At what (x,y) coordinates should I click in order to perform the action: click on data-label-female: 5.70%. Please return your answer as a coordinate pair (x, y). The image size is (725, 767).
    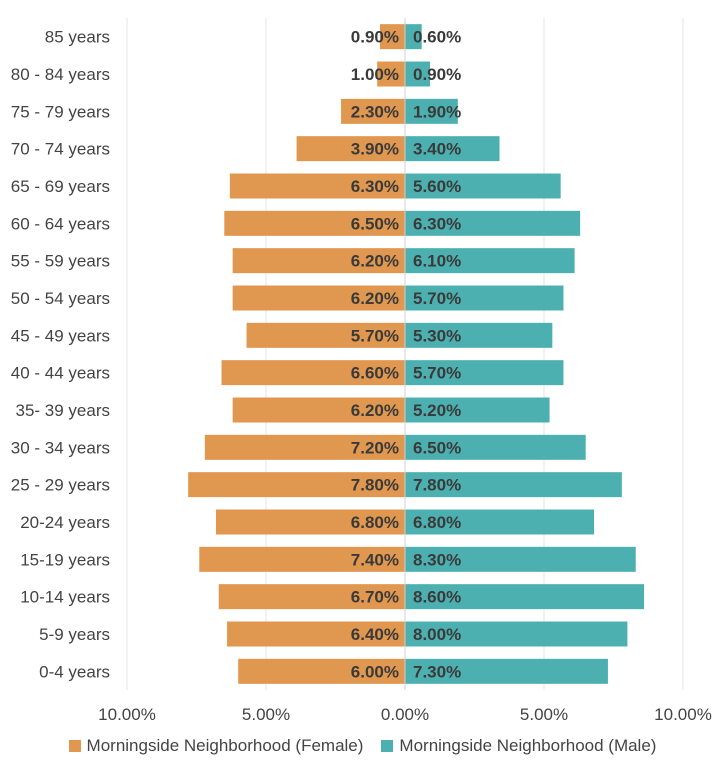
    Looking at the image, I should click on (375, 335).